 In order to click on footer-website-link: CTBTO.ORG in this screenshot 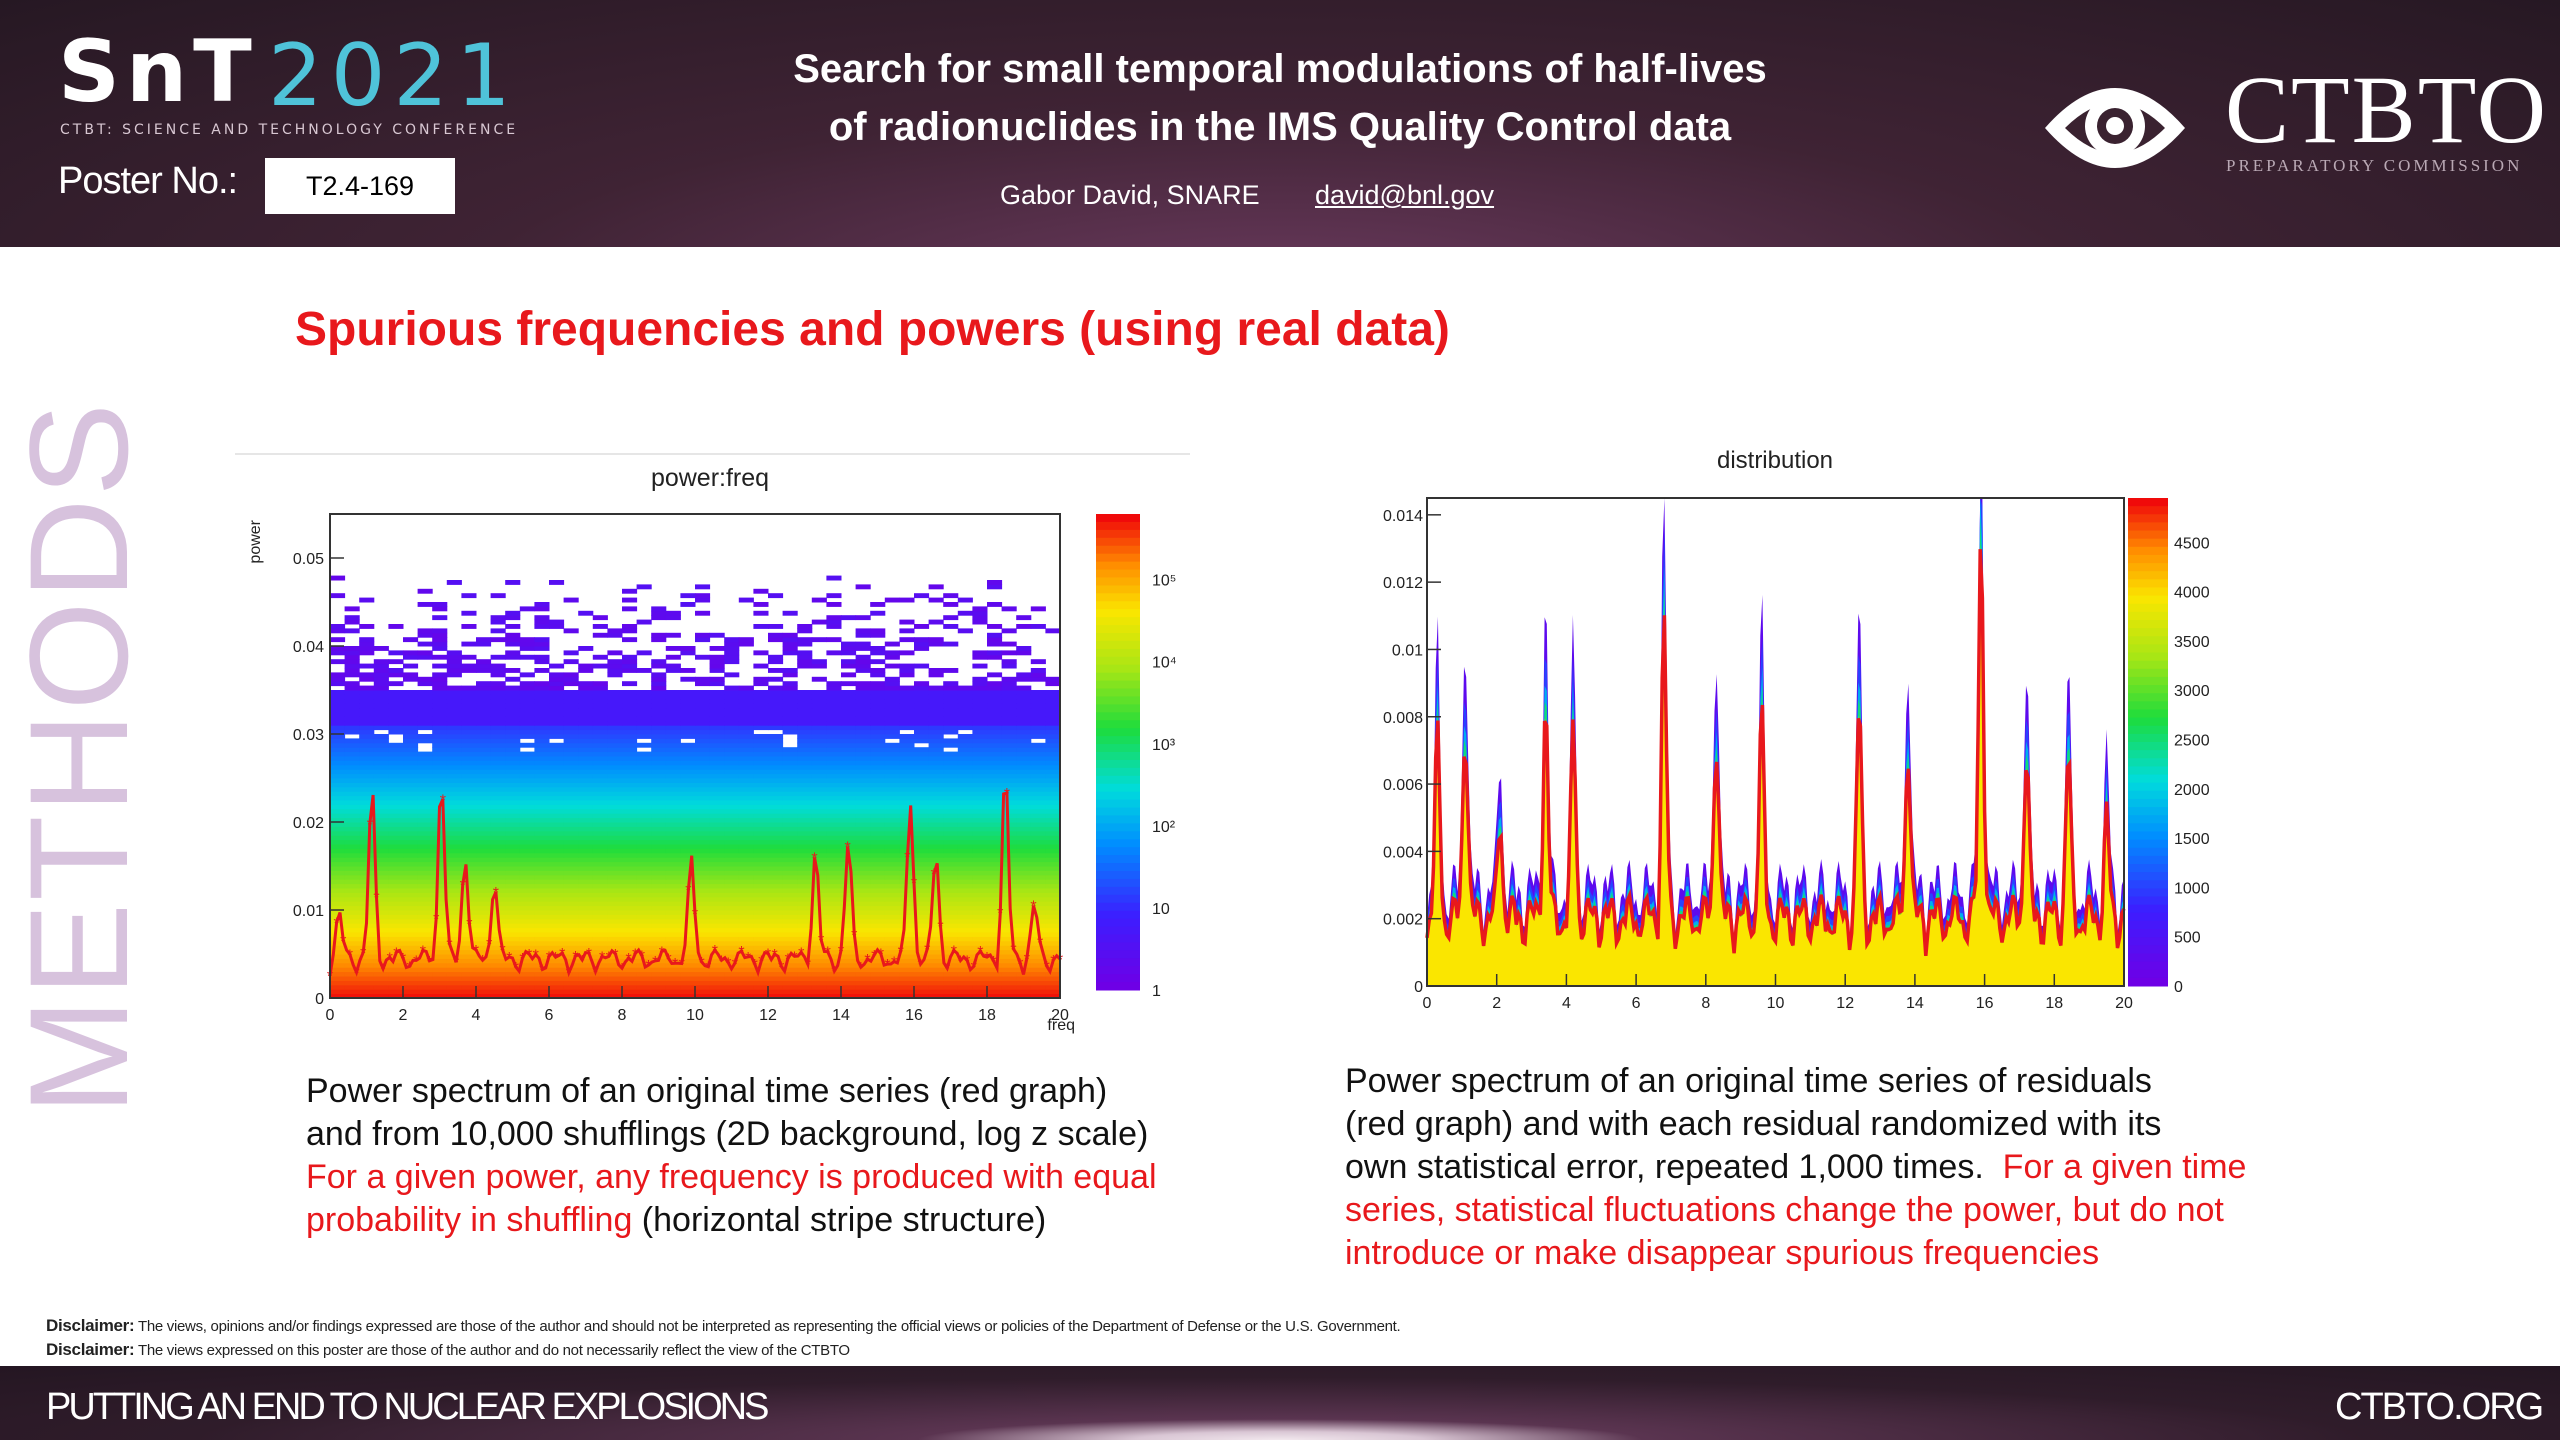, I will do `click(2439, 1407)`.